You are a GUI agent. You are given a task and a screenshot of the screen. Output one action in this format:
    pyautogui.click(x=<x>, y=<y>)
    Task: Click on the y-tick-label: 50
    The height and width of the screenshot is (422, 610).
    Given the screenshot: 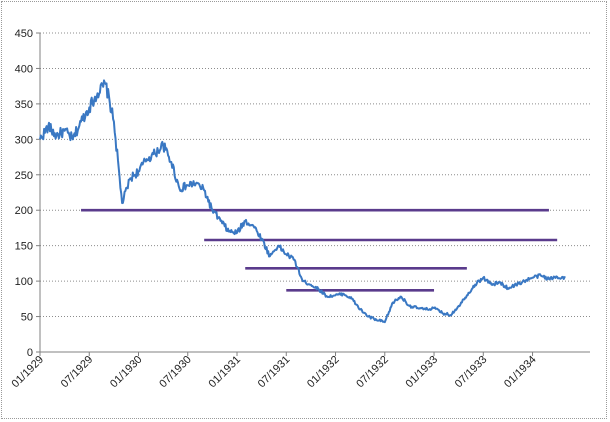 What is the action you would take?
    pyautogui.click(x=27, y=318)
    